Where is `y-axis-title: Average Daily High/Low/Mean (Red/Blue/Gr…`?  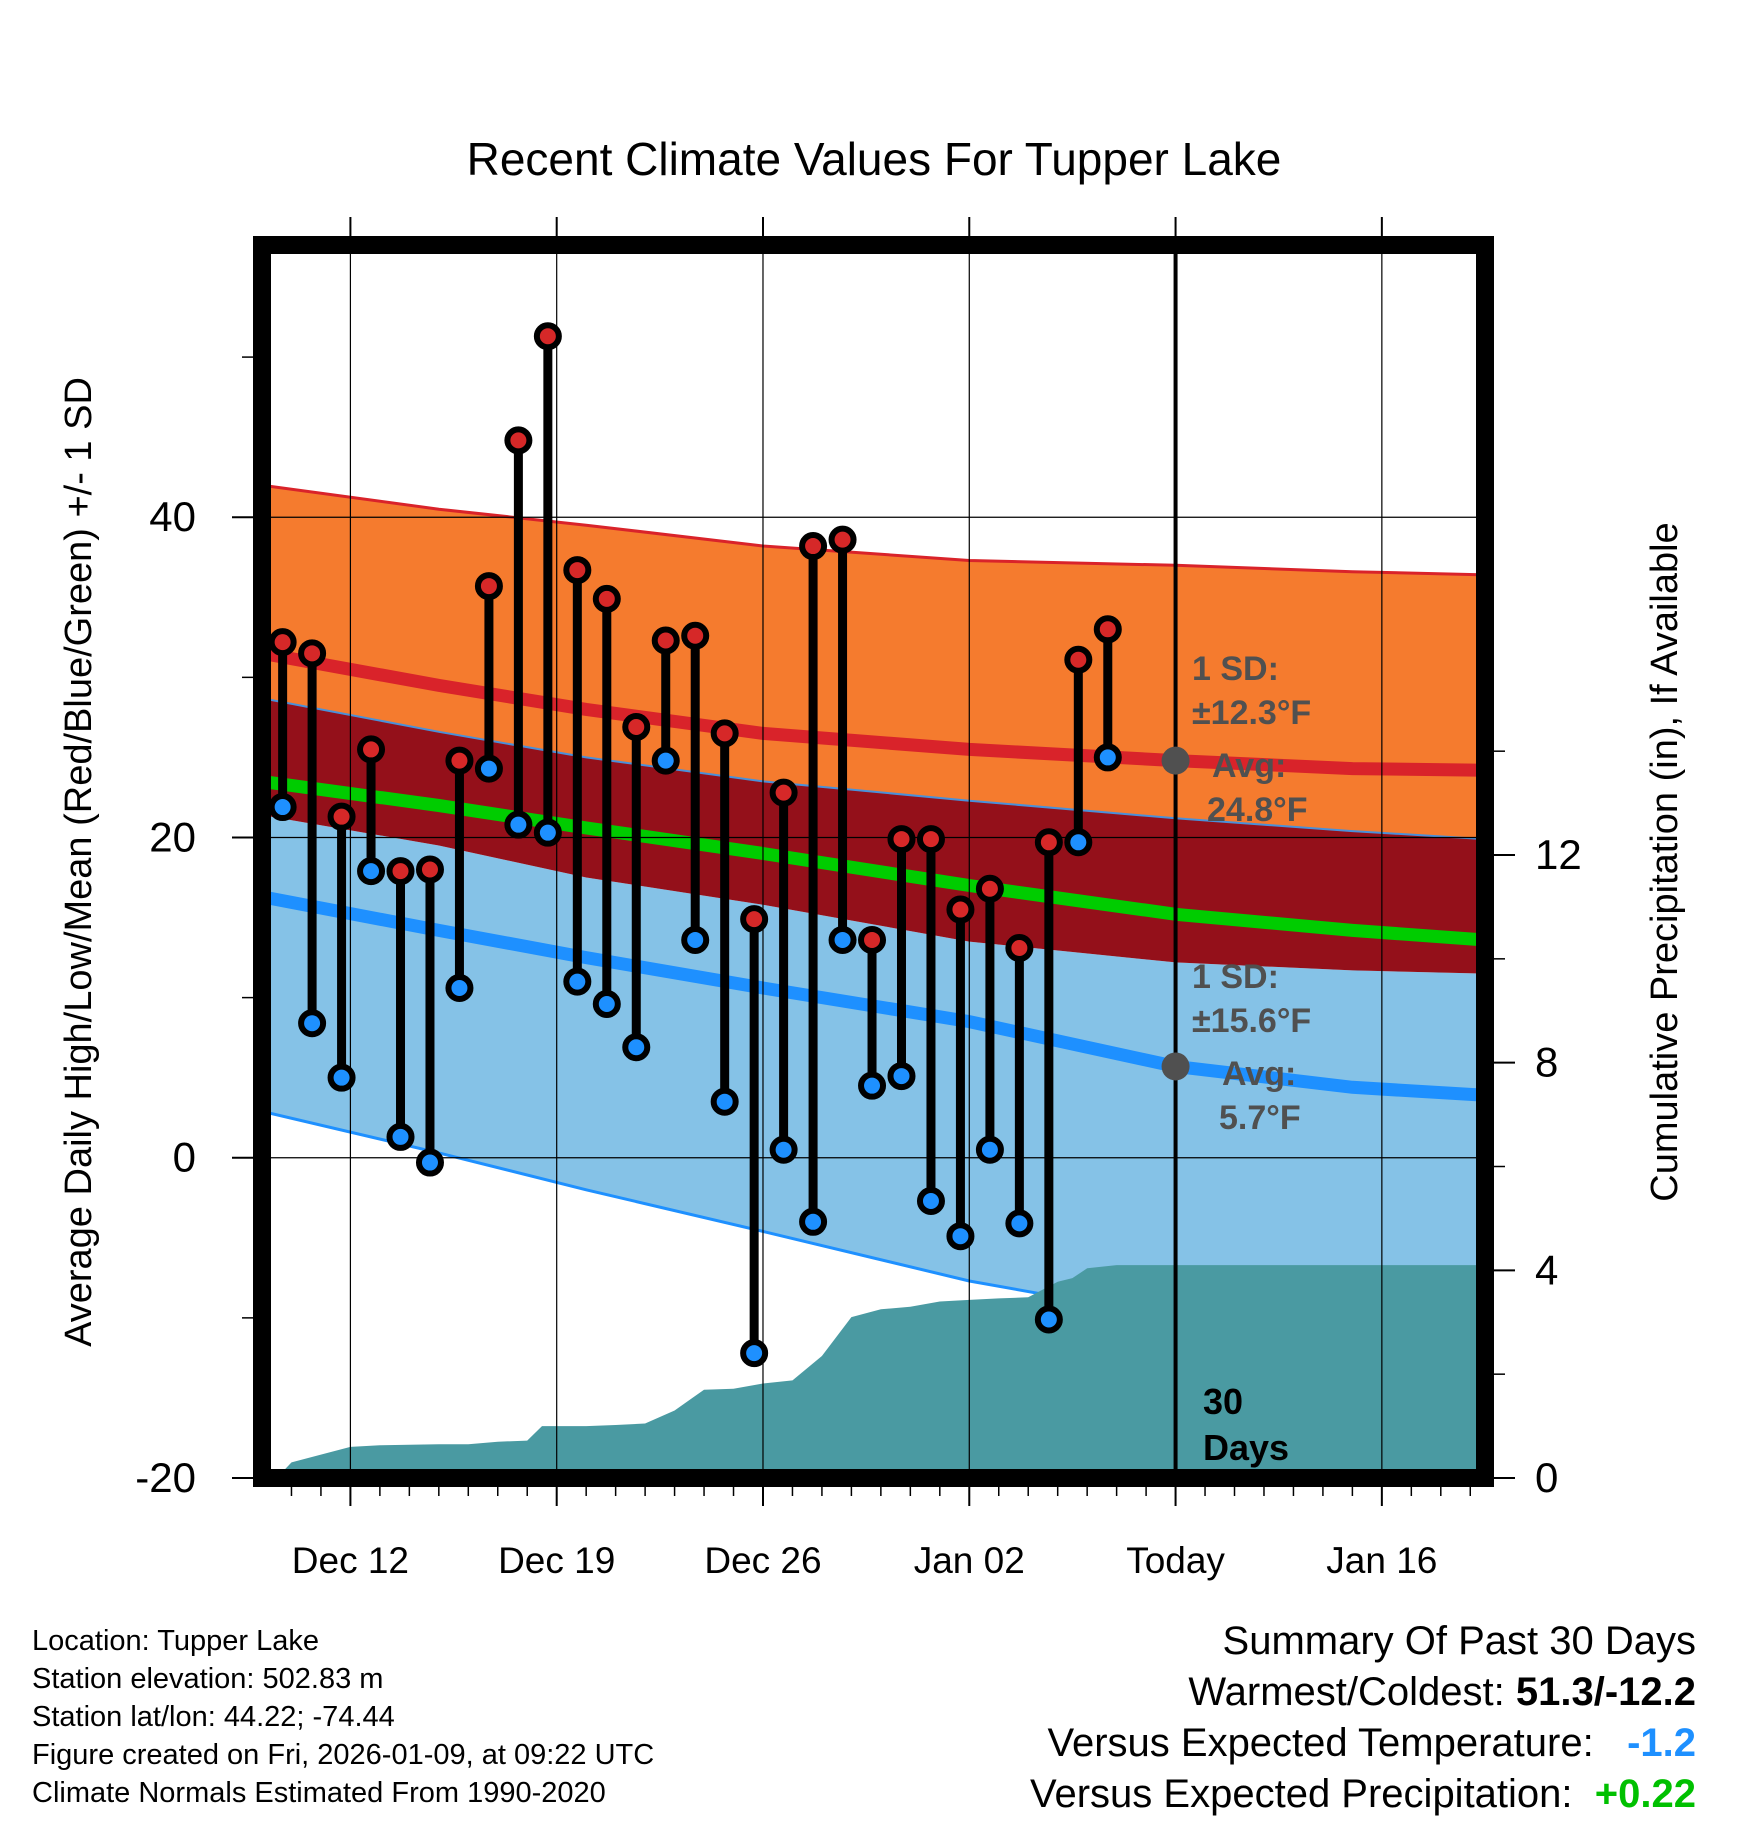
y-axis-title: Average Daily High/Low/Mean (Red/Blue/Gr… is located at coordinates (79, 862).